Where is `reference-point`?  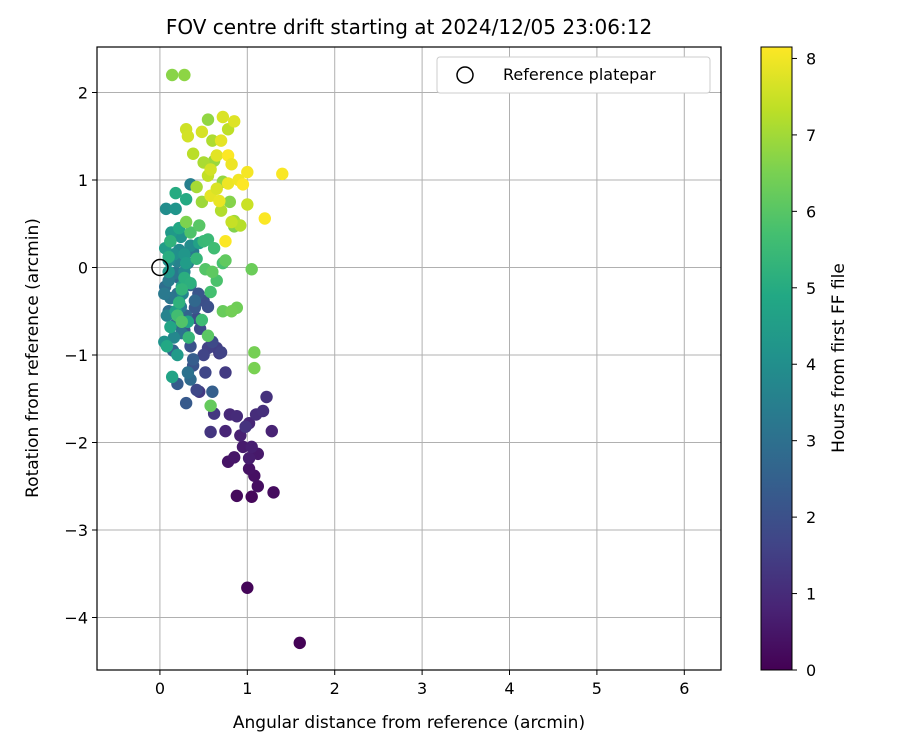 reference-point is located at coordinates (160, 267).